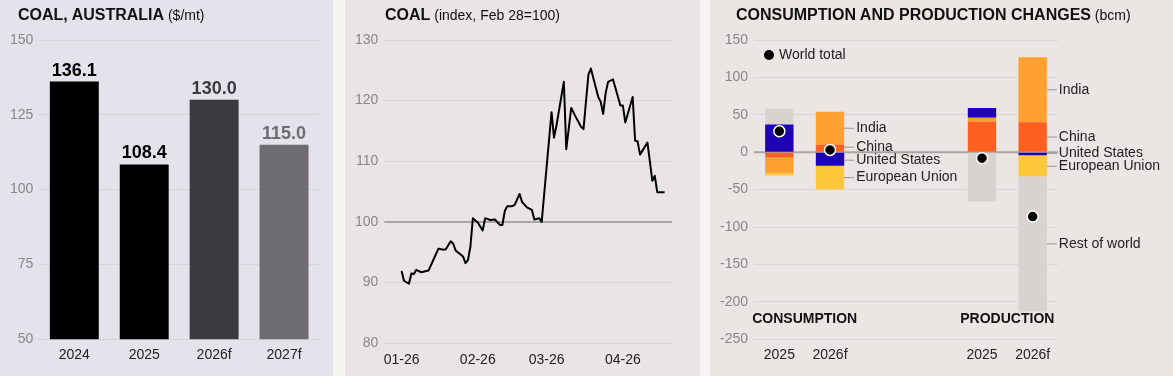  Describe the element at coordinates (367, 38) in the screenshot. I see `y-tick-label: 130` at that location.